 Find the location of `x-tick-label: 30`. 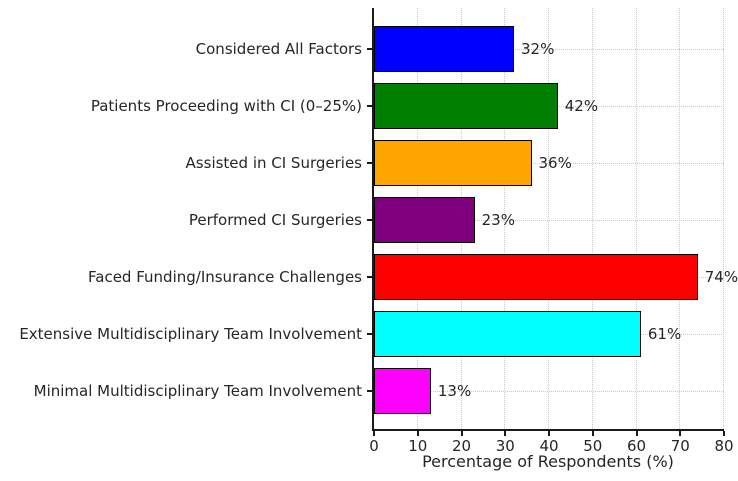

x-tick-label: 30 is located at coordinates (505, 446).